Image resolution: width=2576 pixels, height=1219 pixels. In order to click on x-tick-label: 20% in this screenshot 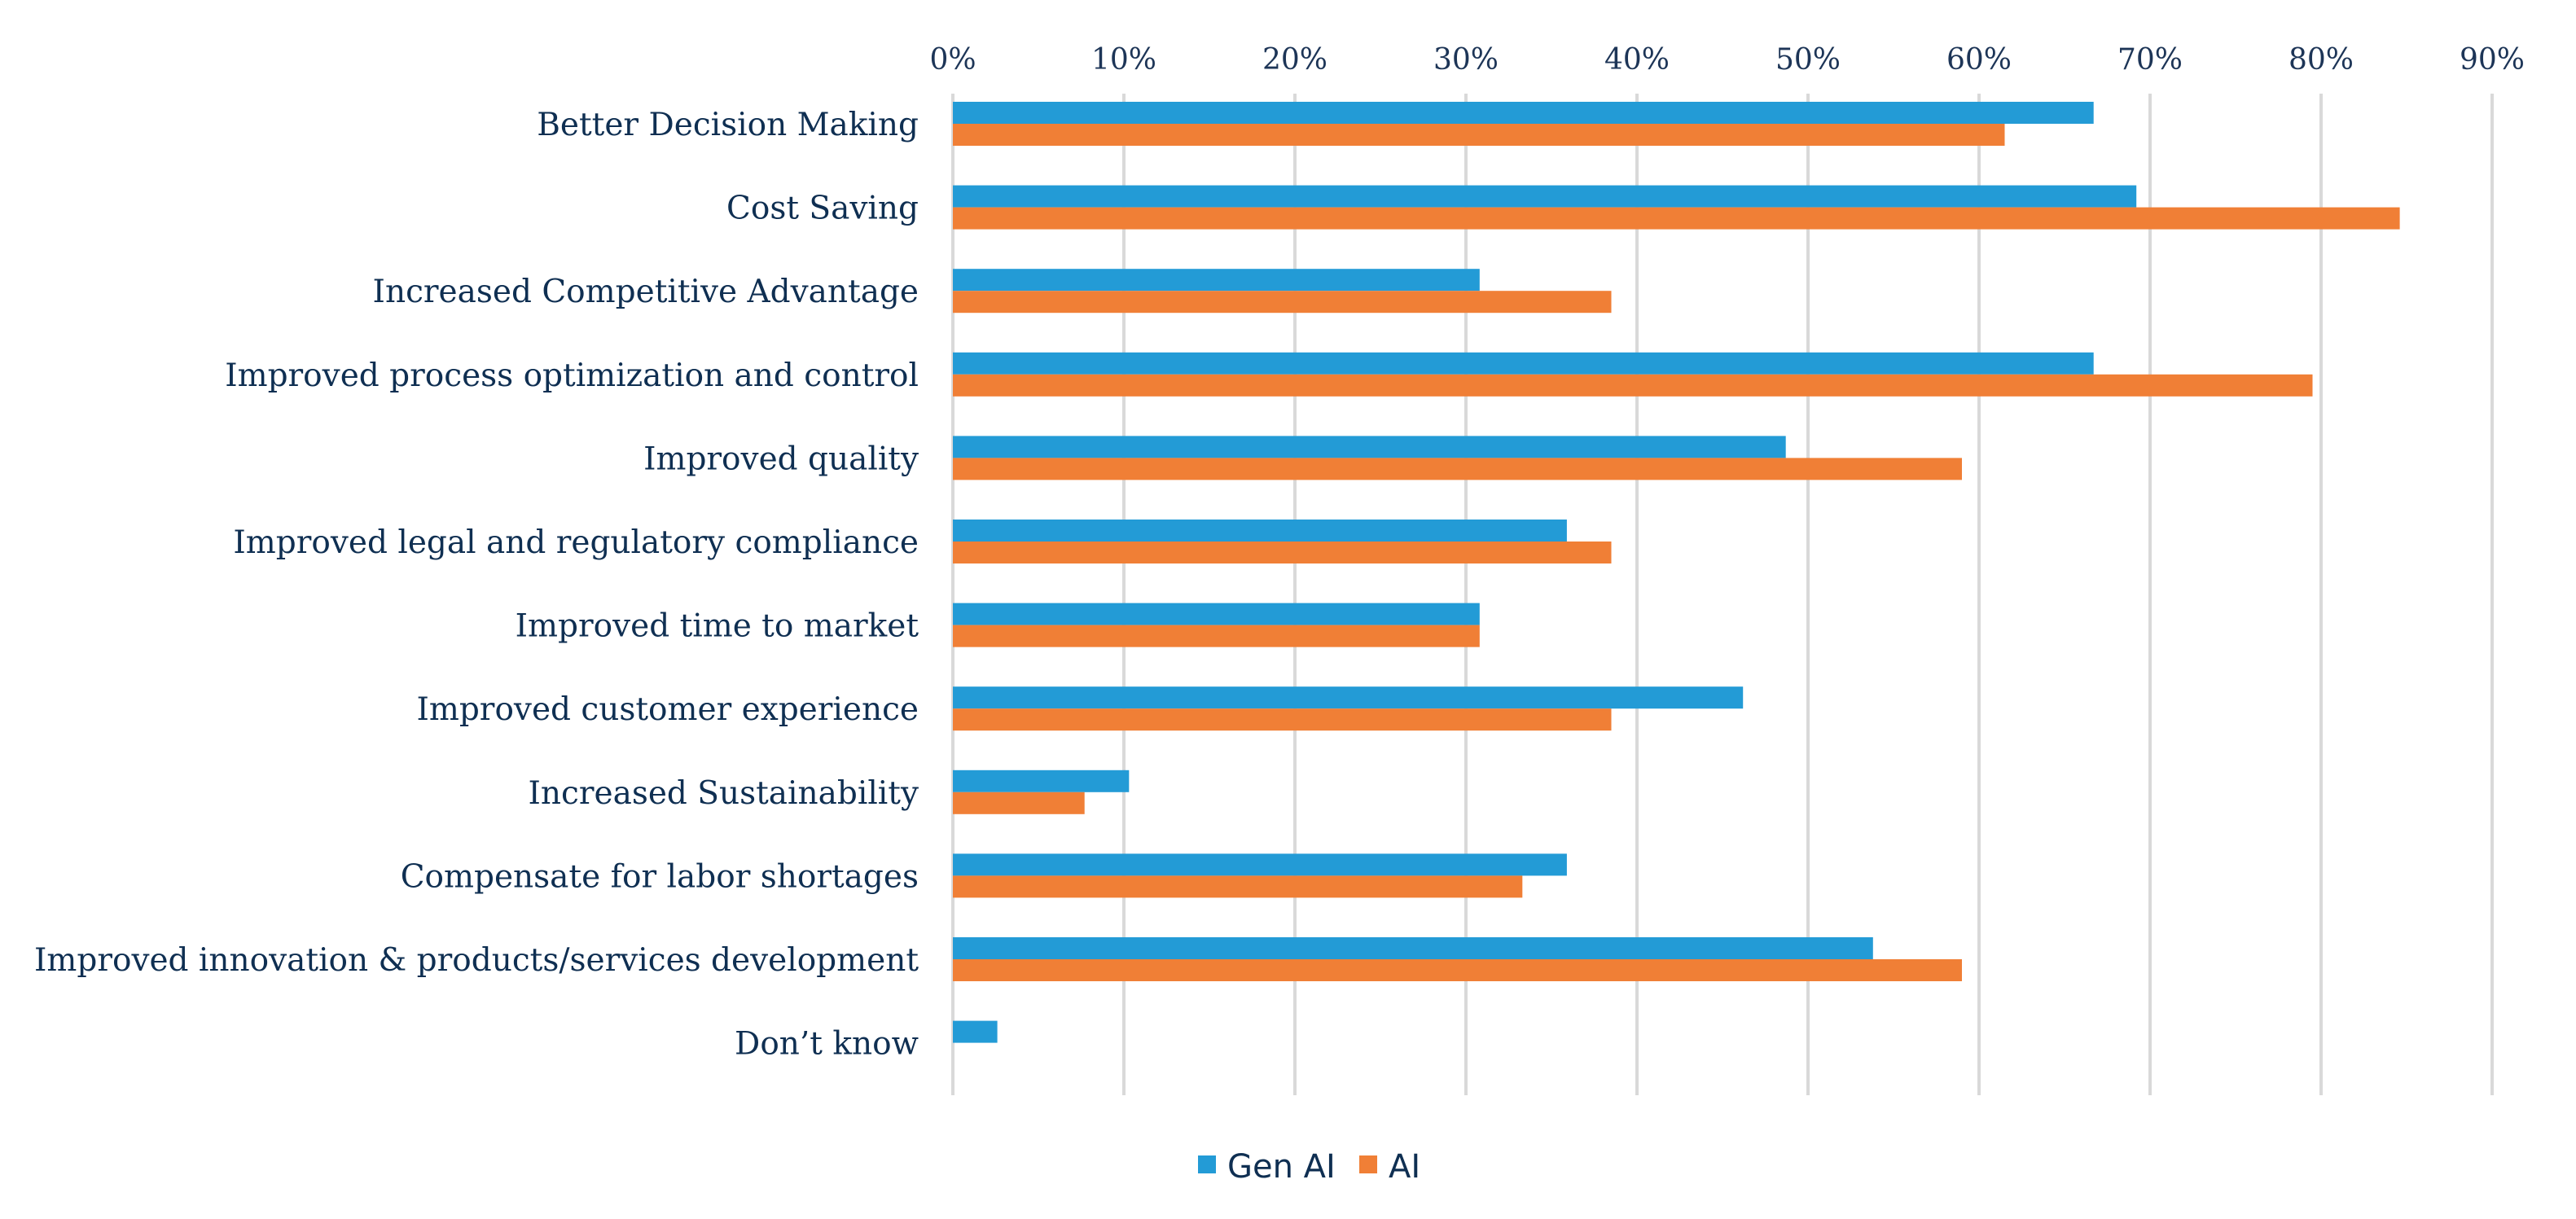, I will do `click(1294, 60)`.